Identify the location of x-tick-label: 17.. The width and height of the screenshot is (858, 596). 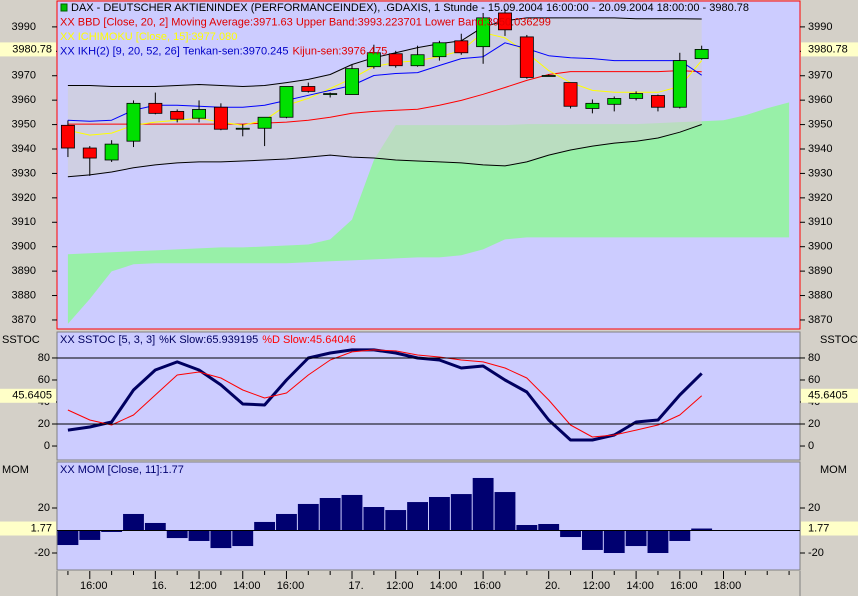
(355, 586).